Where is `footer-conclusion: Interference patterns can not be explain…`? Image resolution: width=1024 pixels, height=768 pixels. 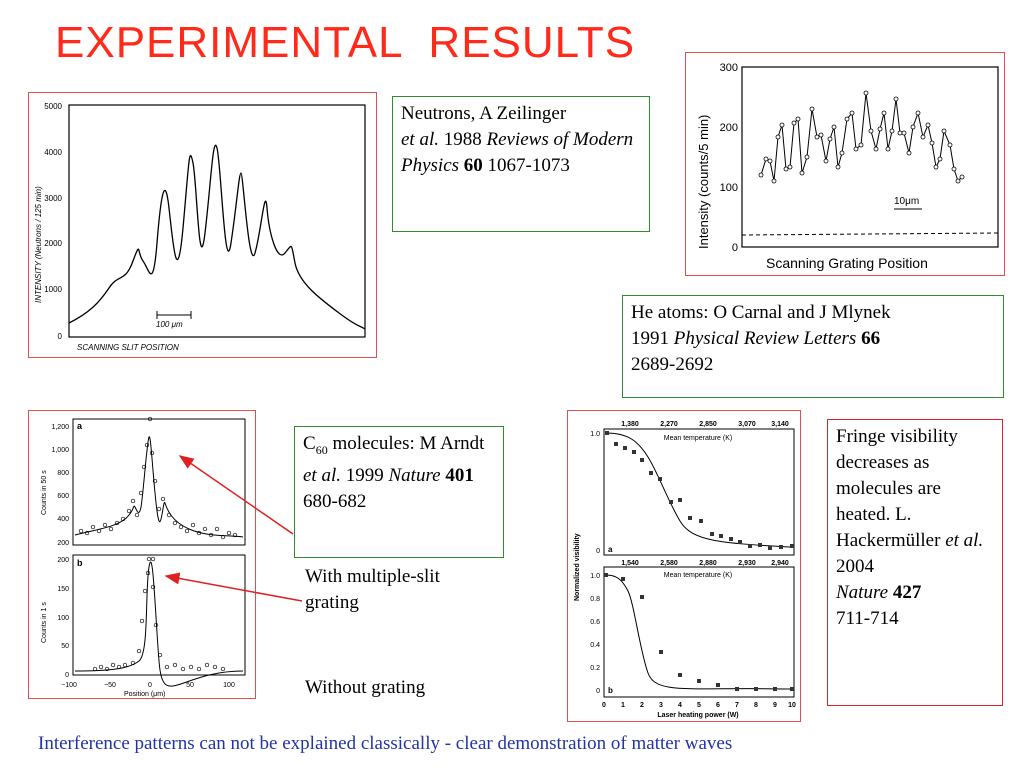 footer-conclusion: Interference patterns can not be explain… is located at coordinates (385, 743).